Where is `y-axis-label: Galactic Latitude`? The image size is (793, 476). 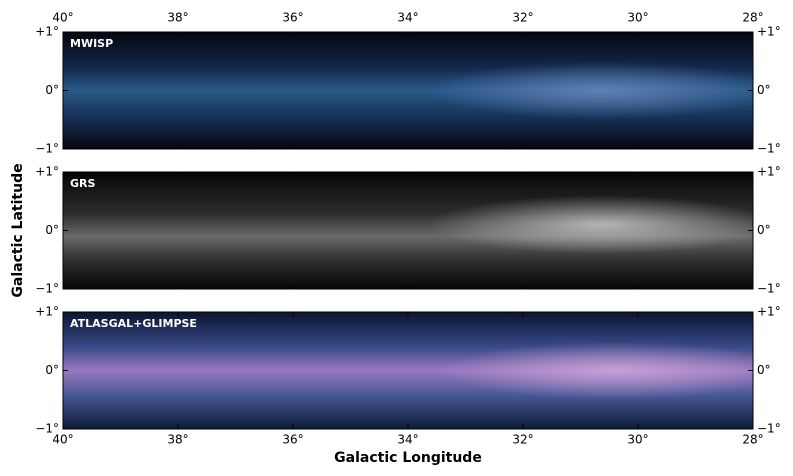 y-axis-label: Galactic Latitude is located at coordinates (18, 230).